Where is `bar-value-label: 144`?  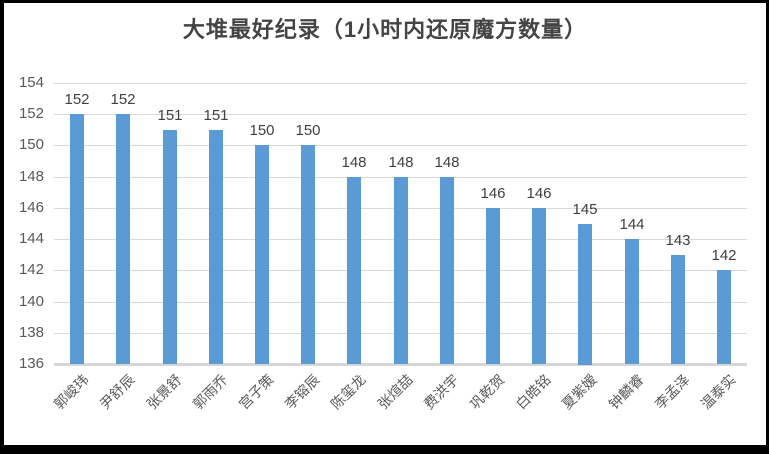 bar-value-label: 144 is located at coordinates (632, 224).